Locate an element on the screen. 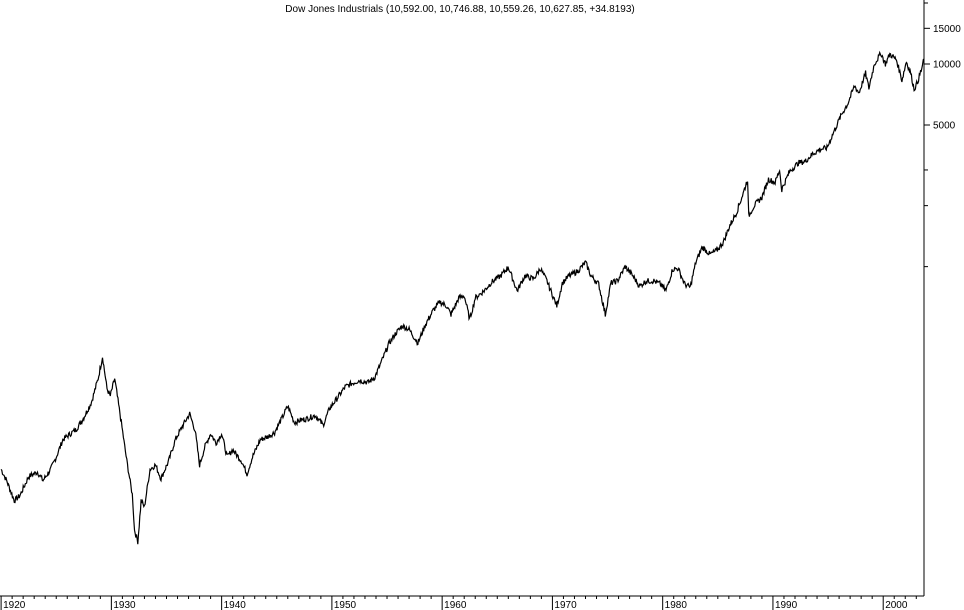  x-tick-label: 1920 is located at coordinates (14, 605).